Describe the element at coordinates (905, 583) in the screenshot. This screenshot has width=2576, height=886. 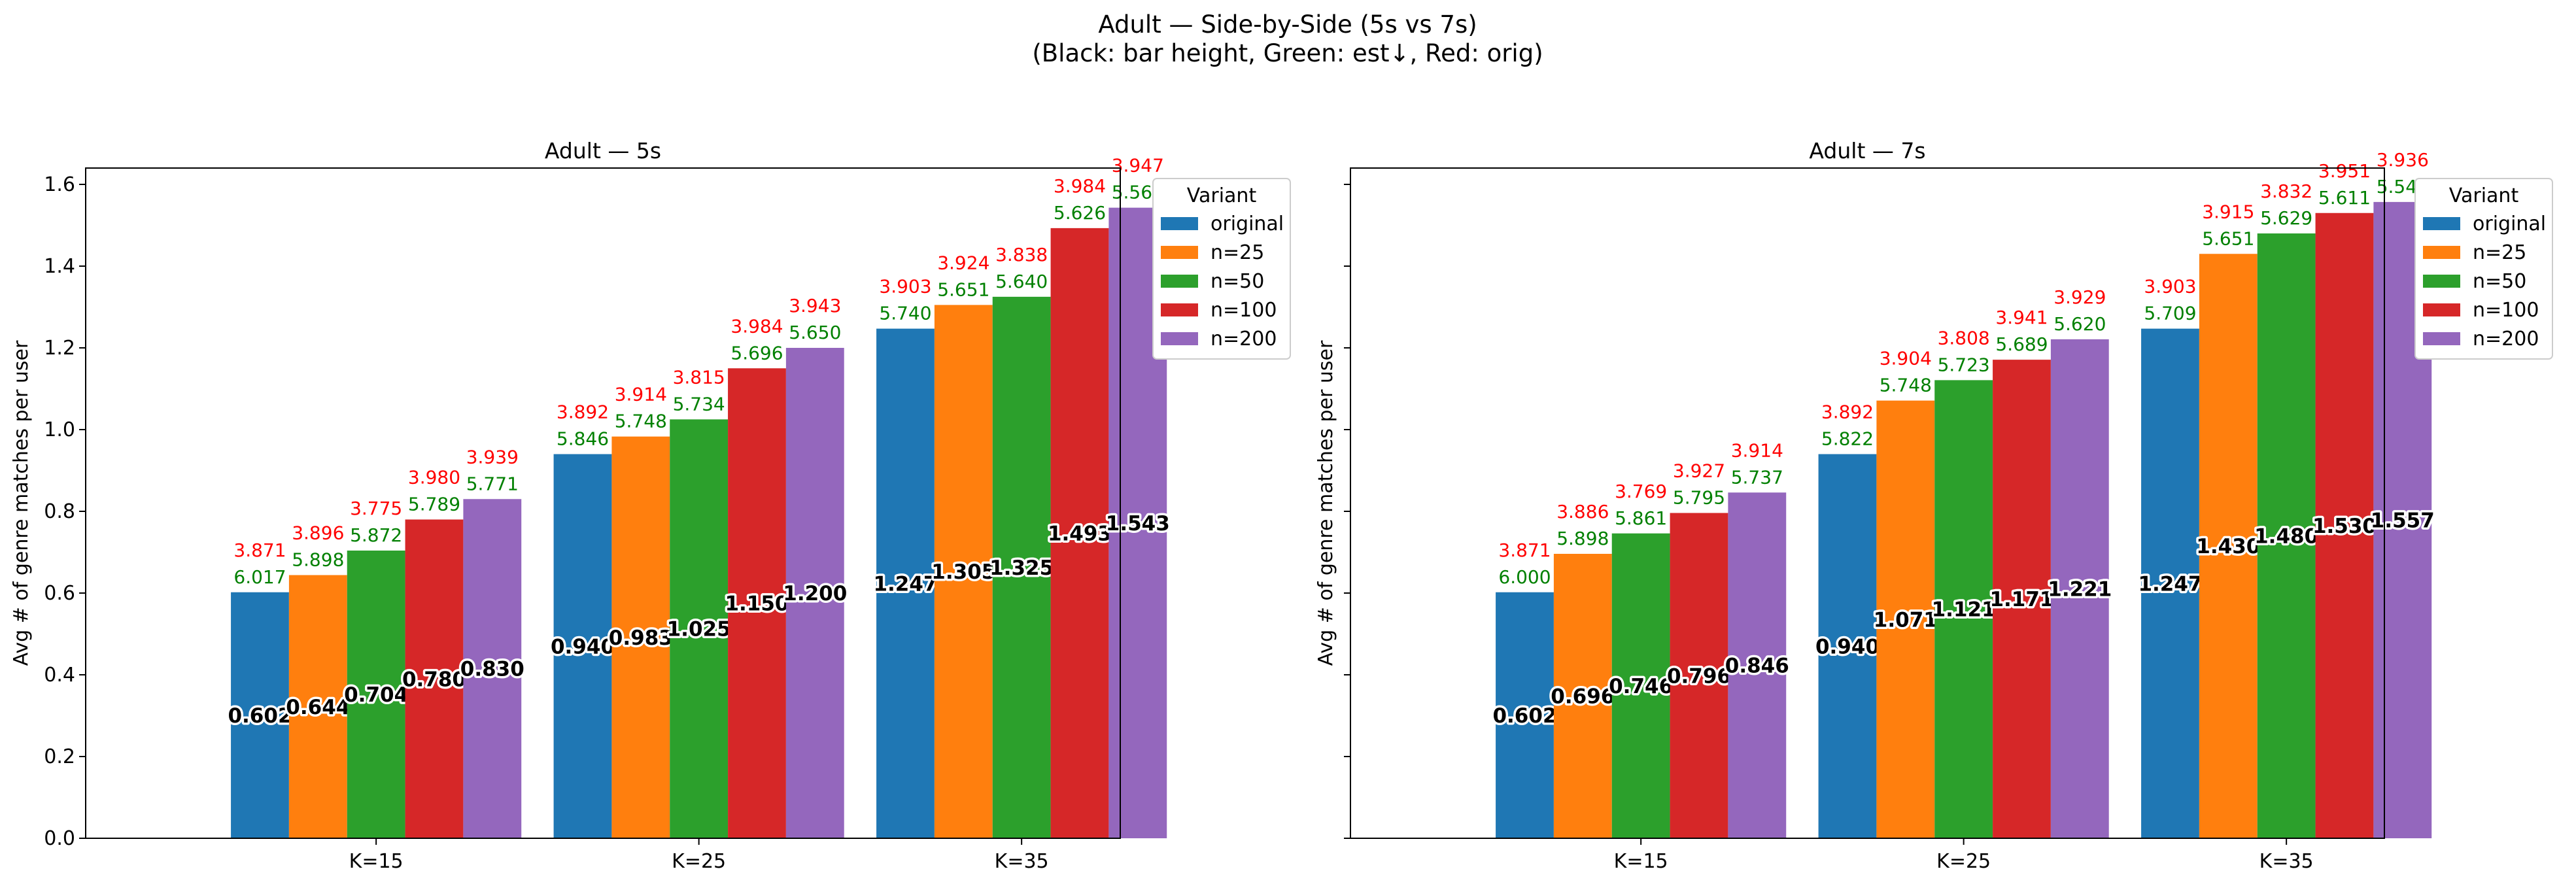
I see `bar-original-k-35-5s` at that location.